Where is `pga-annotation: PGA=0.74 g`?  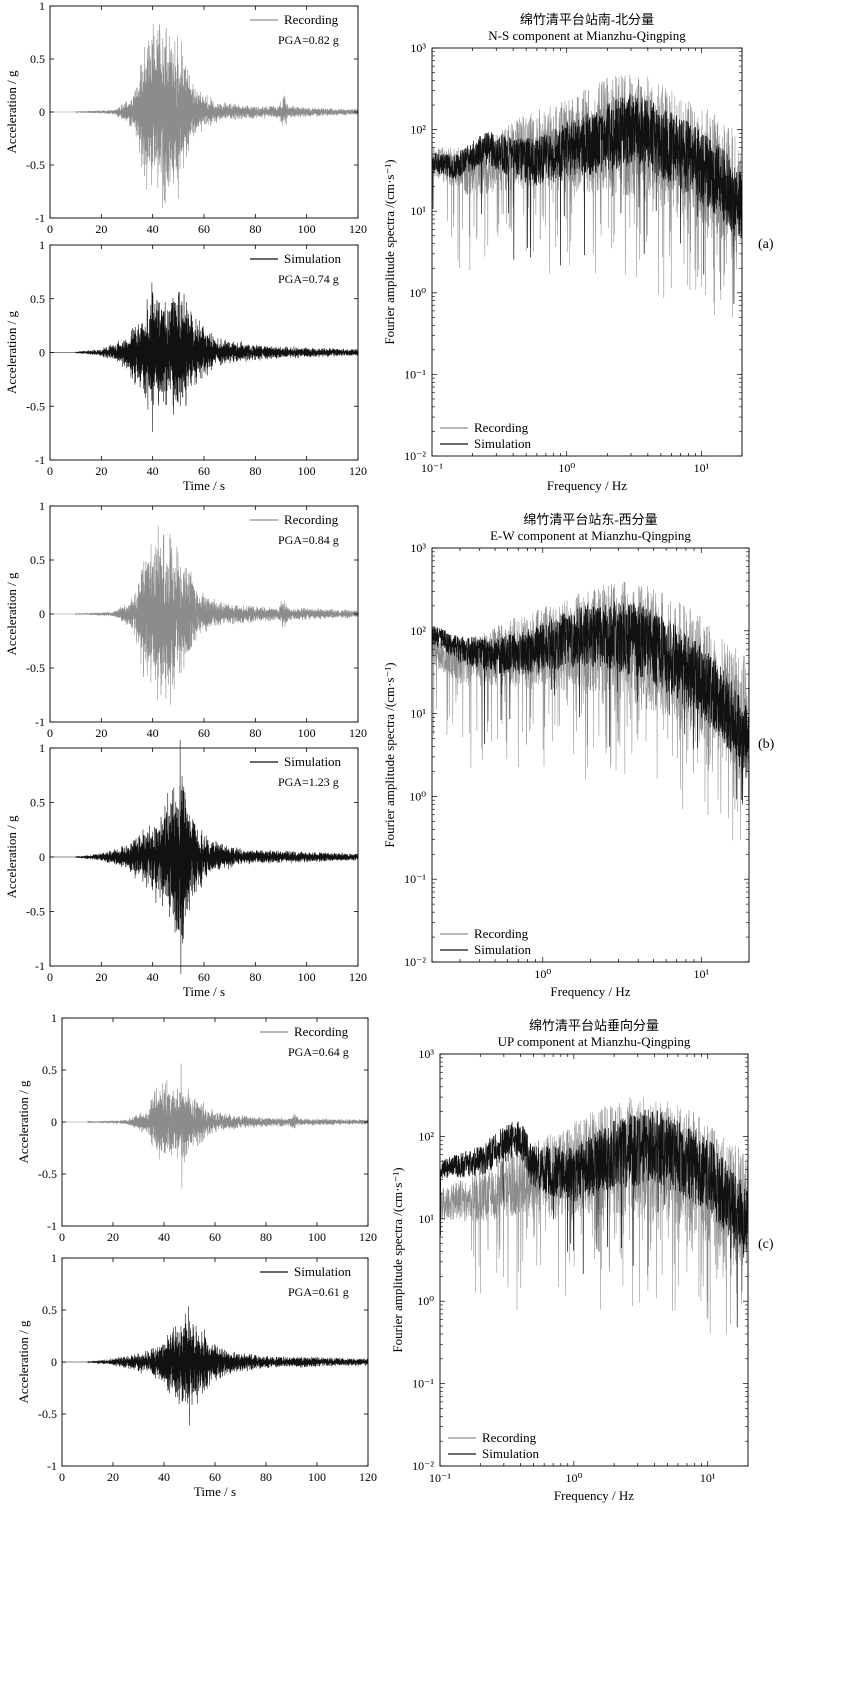 pga-annotation: PGA=0.74 g is located at coordinates (308, 279).